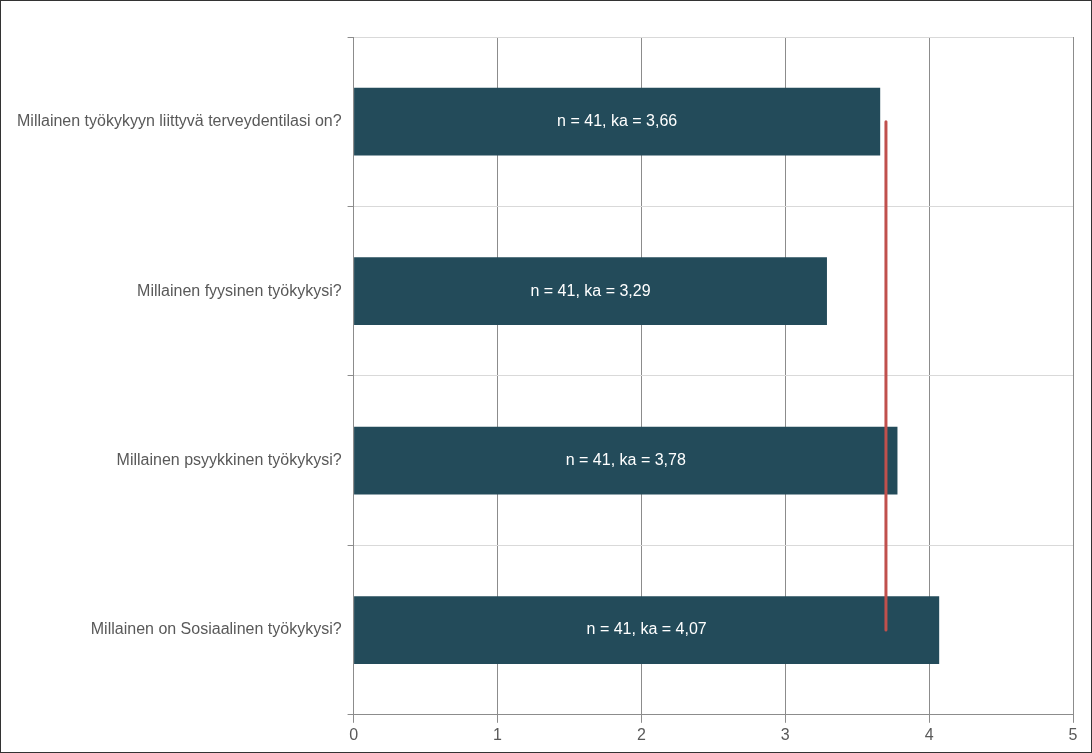 This screenshot has height=753, width=1092. I want to click on y-tick-label: Millainen psyykkinen työkykysi?, so click(229, 460).